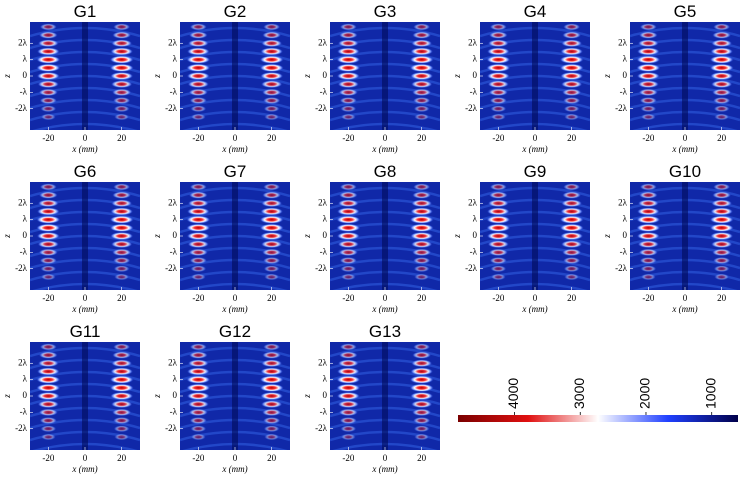 The width and height of the screenshot is (743, 479). I want to click on panel: G10 -20 0 20 2λ λ 0 -λ -2λ x (mm) z, so click(671, 238).